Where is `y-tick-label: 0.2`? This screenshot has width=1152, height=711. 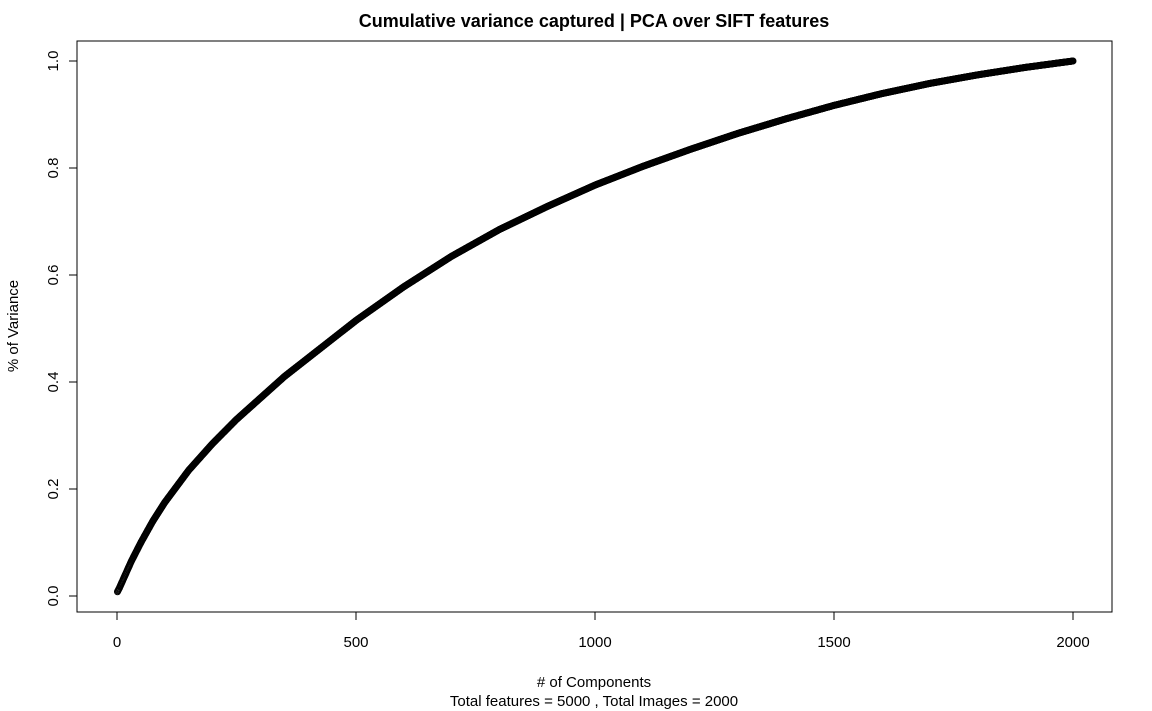
y-tick-label: 0.2 is located at coordinates (53, 489).